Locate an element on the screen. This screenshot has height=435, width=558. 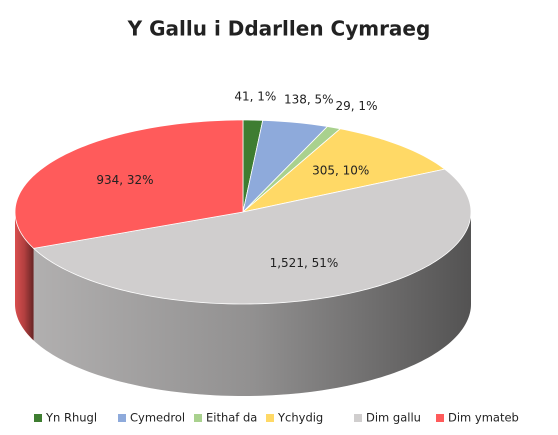
data-label: 305, 10% is located at coordinates (340, 170).